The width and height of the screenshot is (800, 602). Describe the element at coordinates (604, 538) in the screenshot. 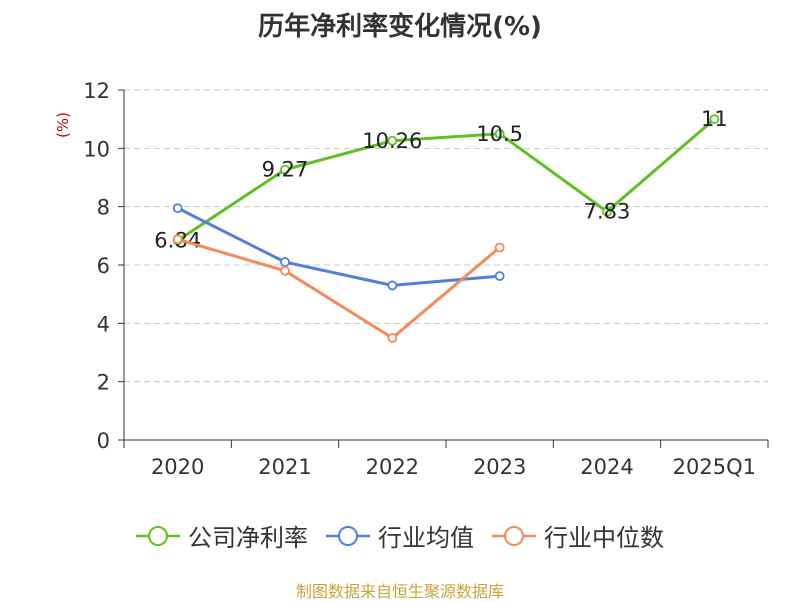

I see `legend-label: 行业中位数` at that location.